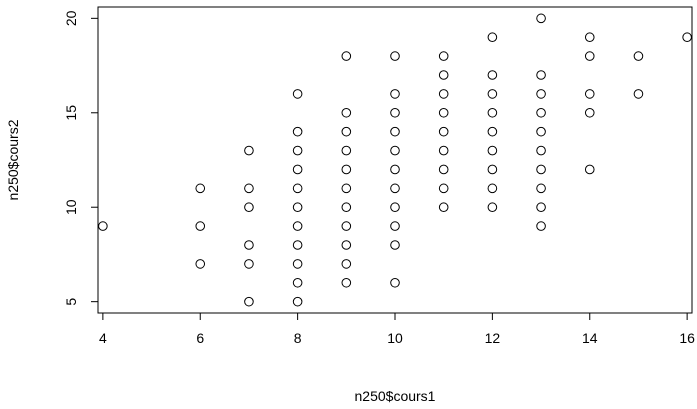 This screenshot has height=409, width=697. Describe the element at coordinates (493, 338) in the screenshot. I see `x-tick-label: 12` at that location.